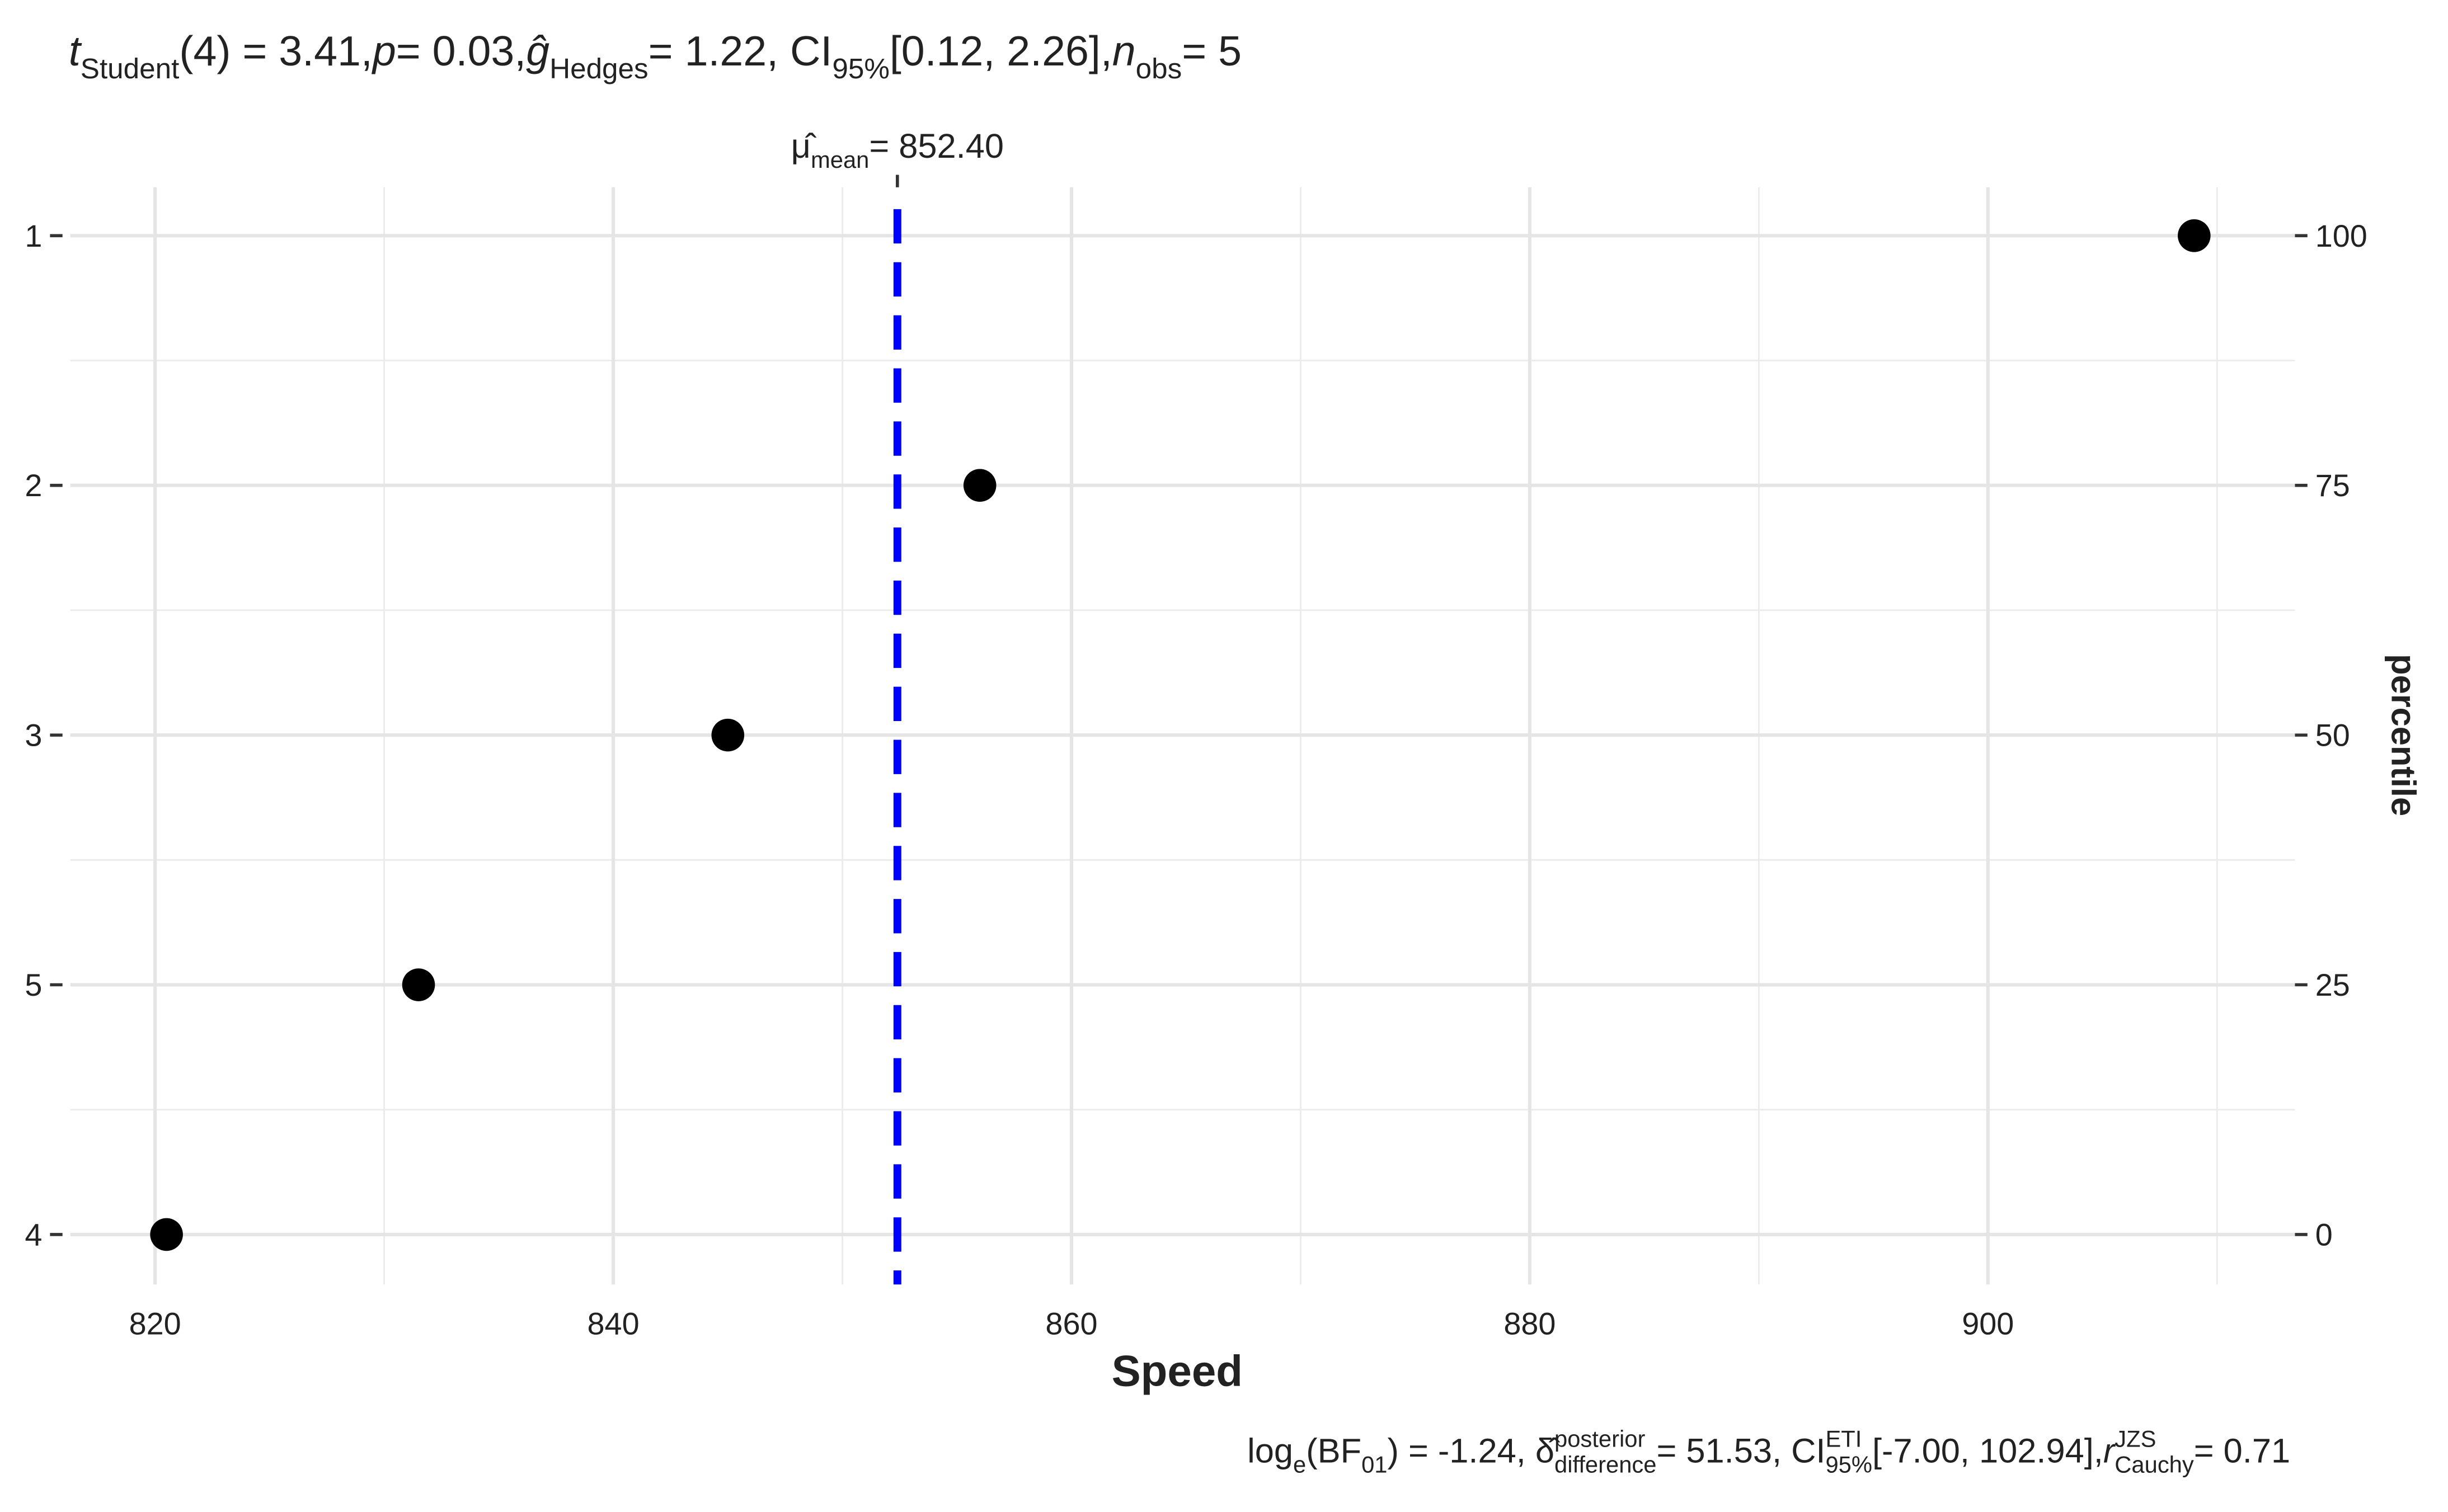 Image resolution: width=2448 pixels, height=1512 pixels. What do you see at coordinates (1299, 1465) in the screenshot?
I see `chart-caption-part: e` at bounding box center [1299, 1465].